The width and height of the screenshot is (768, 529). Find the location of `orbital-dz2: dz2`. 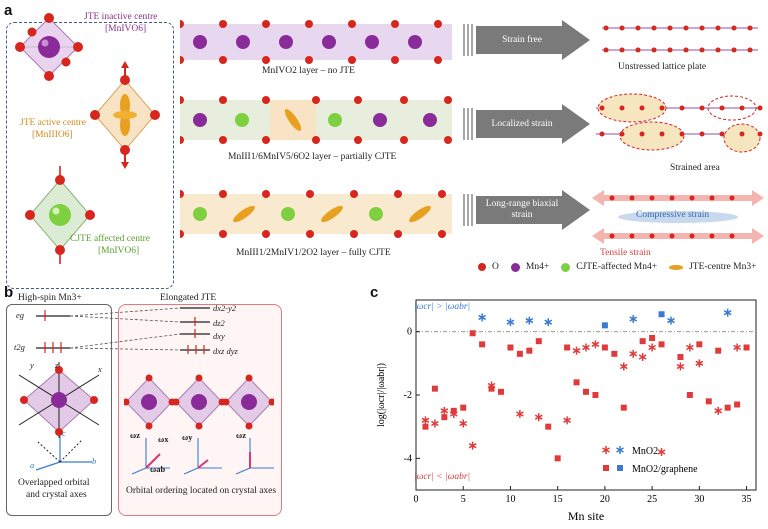

orbital-dz2: dz2 is located at coordinates (219, 323).